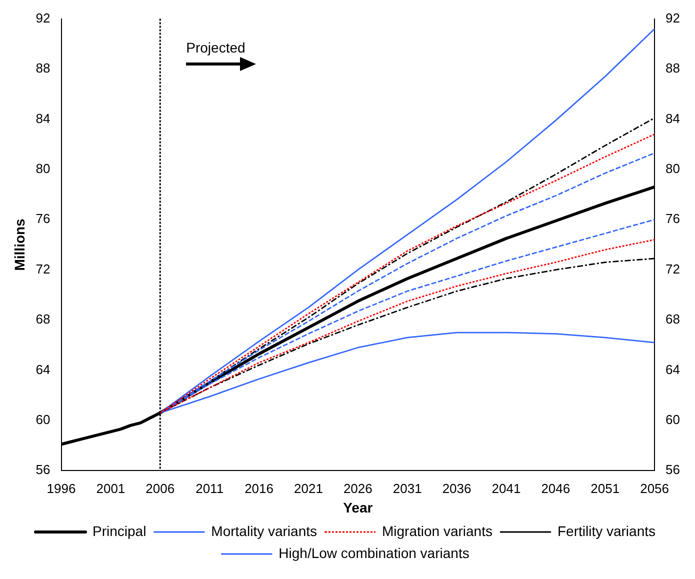 This screenshot has height=579, width=695. I want to click on y-tick-label: 72, so click(43, 268).